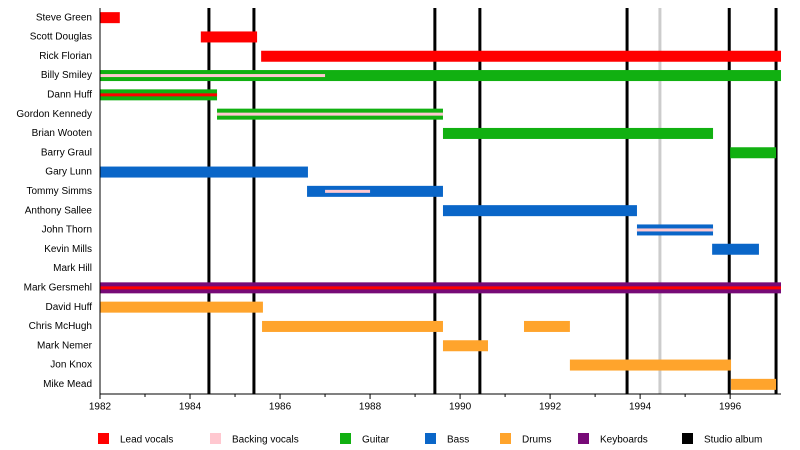  What do you see at coordinates (280, 407) in the screenshot?
I see `x-tick-label: 1986` at bounding box center [280, 407].